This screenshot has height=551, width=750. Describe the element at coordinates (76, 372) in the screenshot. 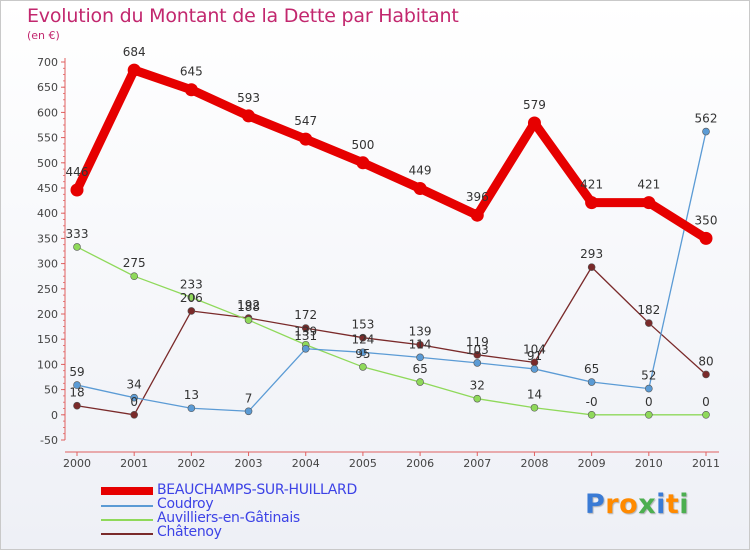

I see `data-label: 59` at that location.